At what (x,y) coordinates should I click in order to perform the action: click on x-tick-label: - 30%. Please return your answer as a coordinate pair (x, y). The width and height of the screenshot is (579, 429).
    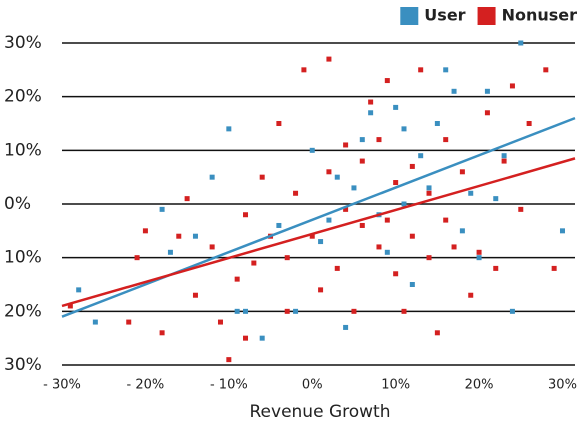
    Looking at the image, I should click on (62, 385).